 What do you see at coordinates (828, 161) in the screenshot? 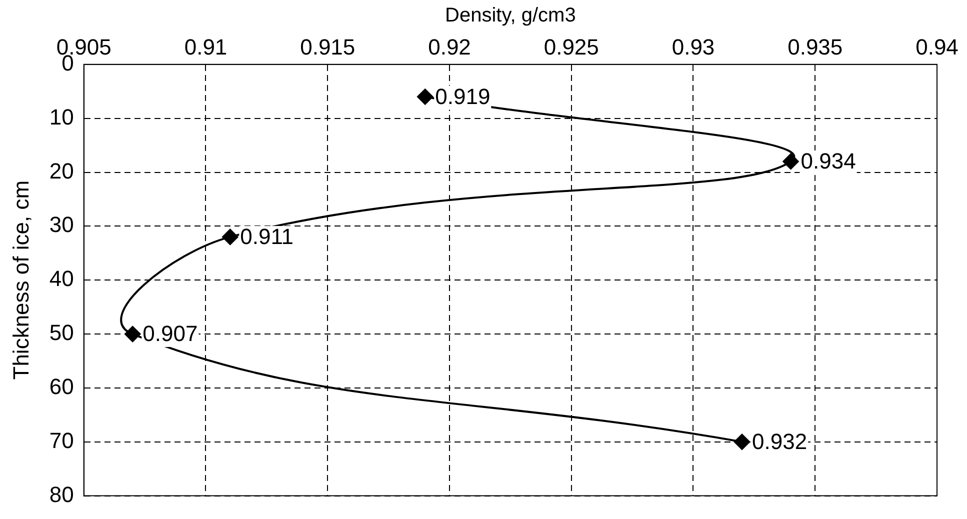
I see `annotation: 0.934` at bounding box center [828, 161].